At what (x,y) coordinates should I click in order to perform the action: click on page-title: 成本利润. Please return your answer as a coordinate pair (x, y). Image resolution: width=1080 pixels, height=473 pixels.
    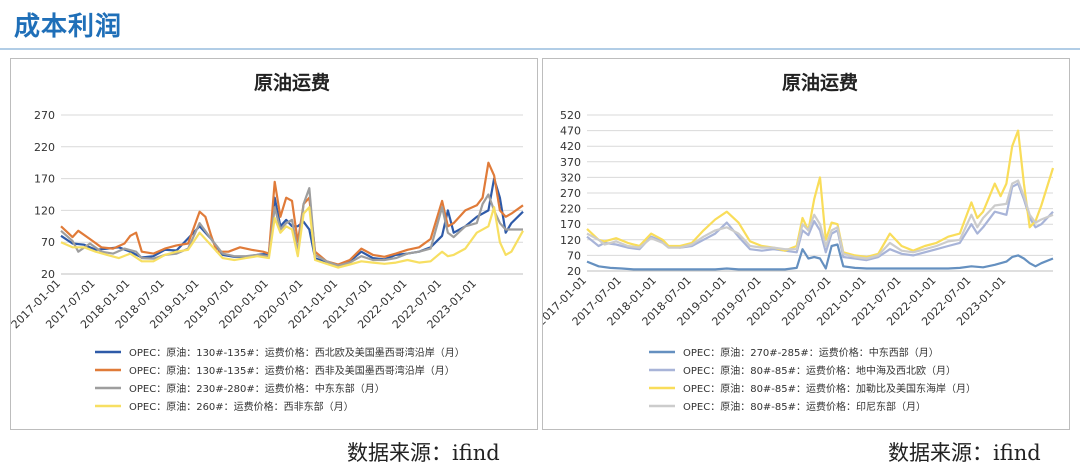
    Looking at the image, I should click on (68, 27).